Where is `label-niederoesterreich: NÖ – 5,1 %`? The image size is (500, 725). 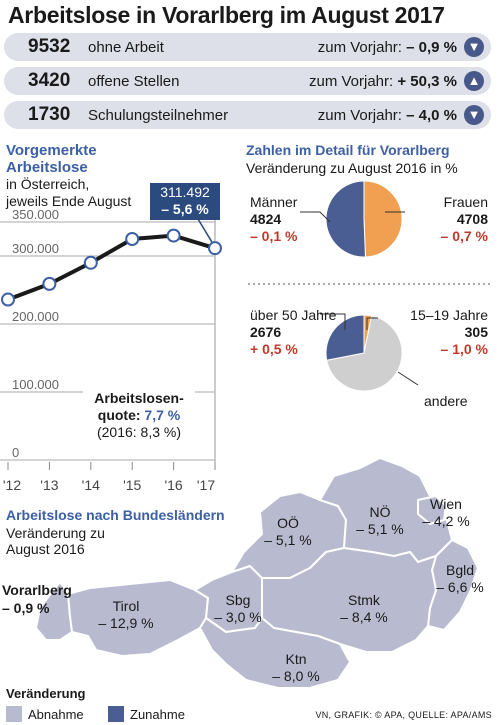
label-niederoesterreich: NÖ – 5,1 % is located at coordinates (380, 520).